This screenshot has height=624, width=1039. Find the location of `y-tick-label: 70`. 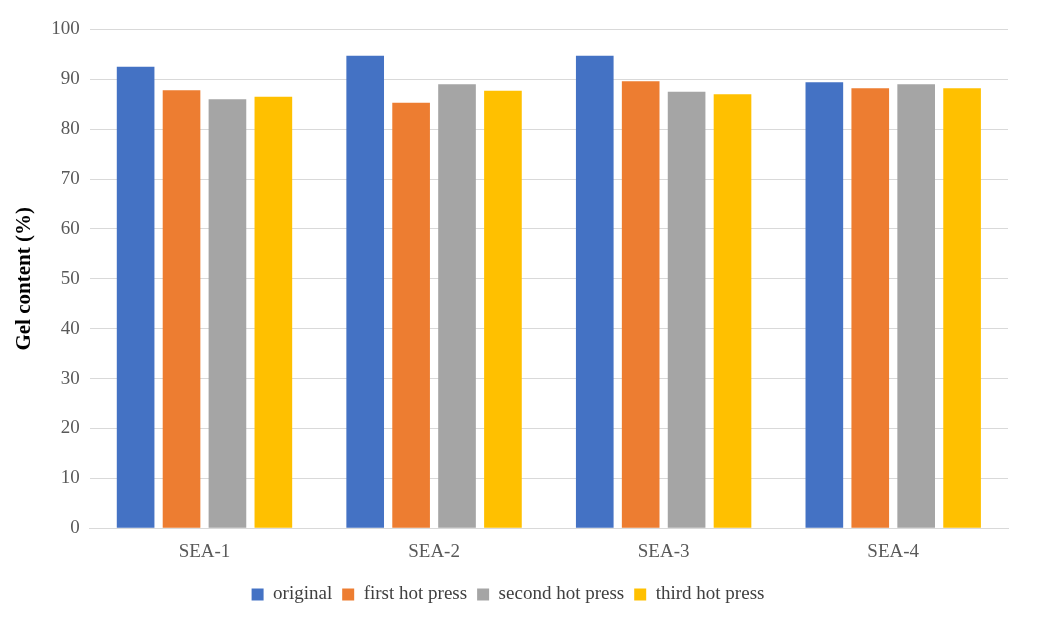

y-tick-label: 70 is located at coordinates (70, 178).